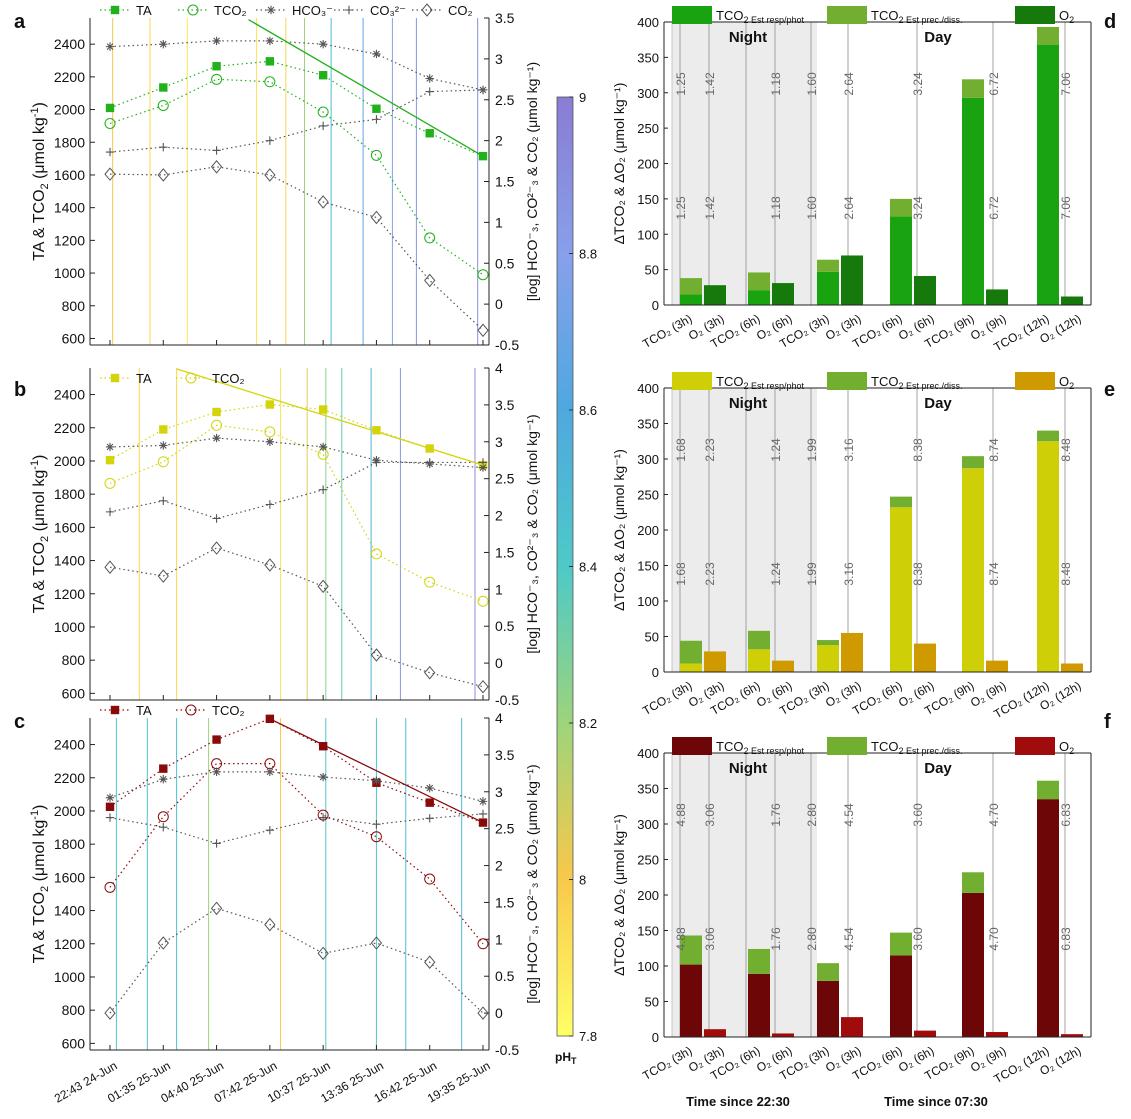 This screenshot has height=1119, width=1131. Describe the element at coordinates (849, 84) in the screenshot. I see `ratio-label-upper: 2.64` at that location.